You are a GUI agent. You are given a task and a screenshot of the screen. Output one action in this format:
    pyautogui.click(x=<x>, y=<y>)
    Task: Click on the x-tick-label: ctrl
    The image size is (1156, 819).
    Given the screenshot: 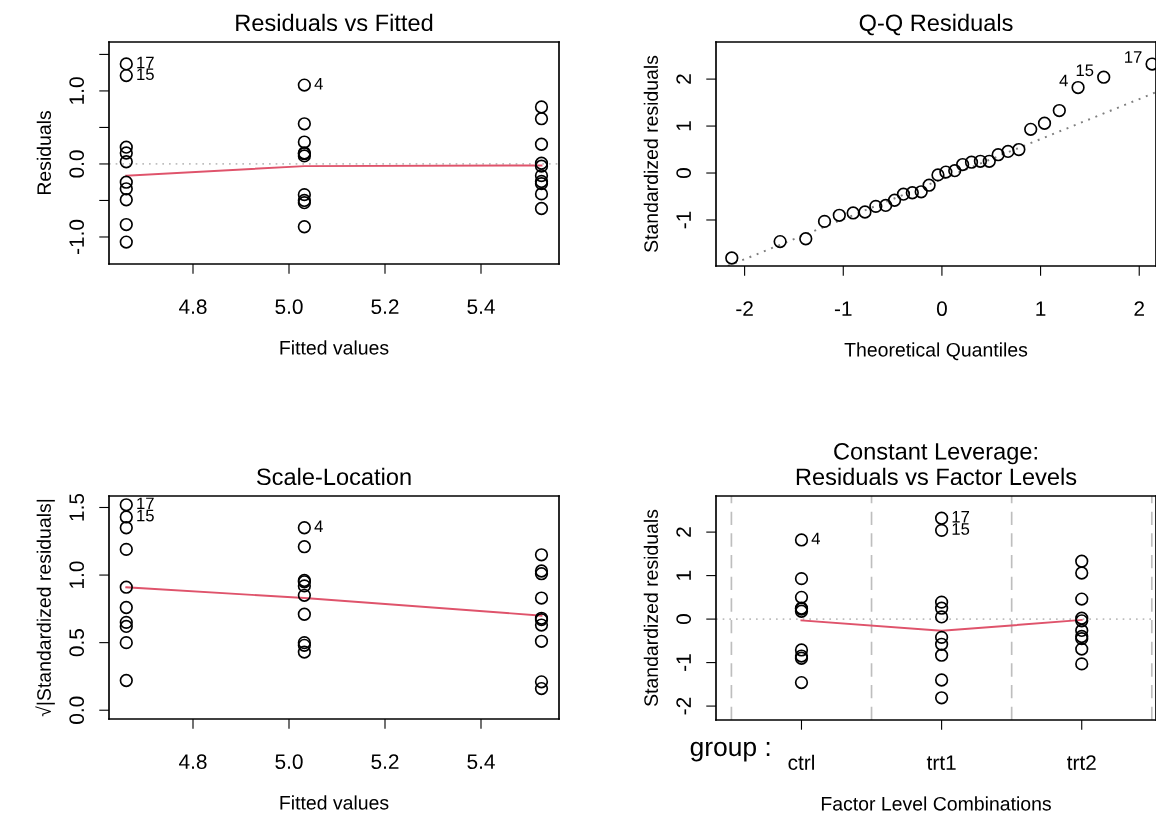 What is the action you would take?
    pyautogui.click(x=801, y=762)
    